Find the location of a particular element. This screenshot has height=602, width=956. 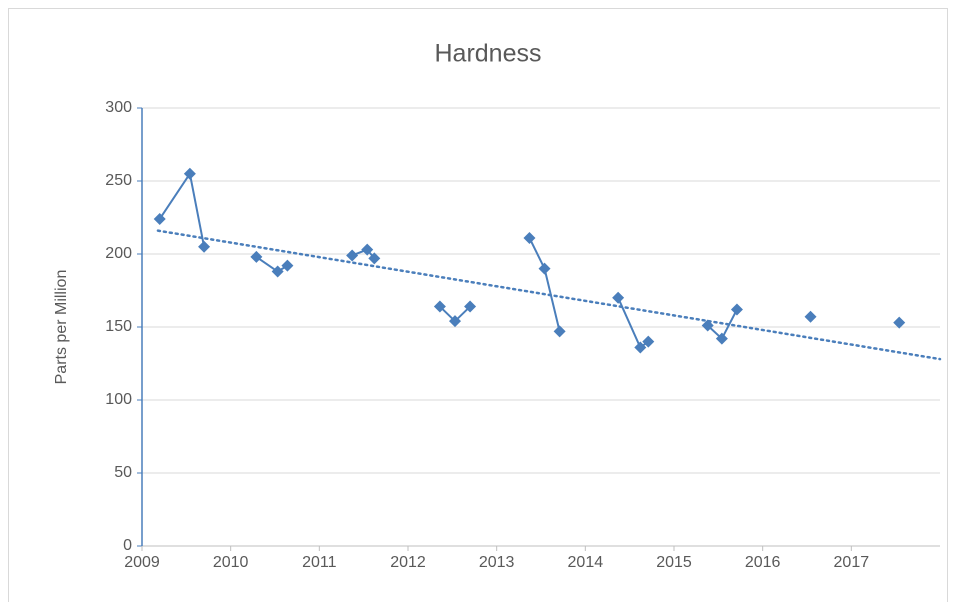

y-tick-label: 0 is located at coordinates (127, 545).